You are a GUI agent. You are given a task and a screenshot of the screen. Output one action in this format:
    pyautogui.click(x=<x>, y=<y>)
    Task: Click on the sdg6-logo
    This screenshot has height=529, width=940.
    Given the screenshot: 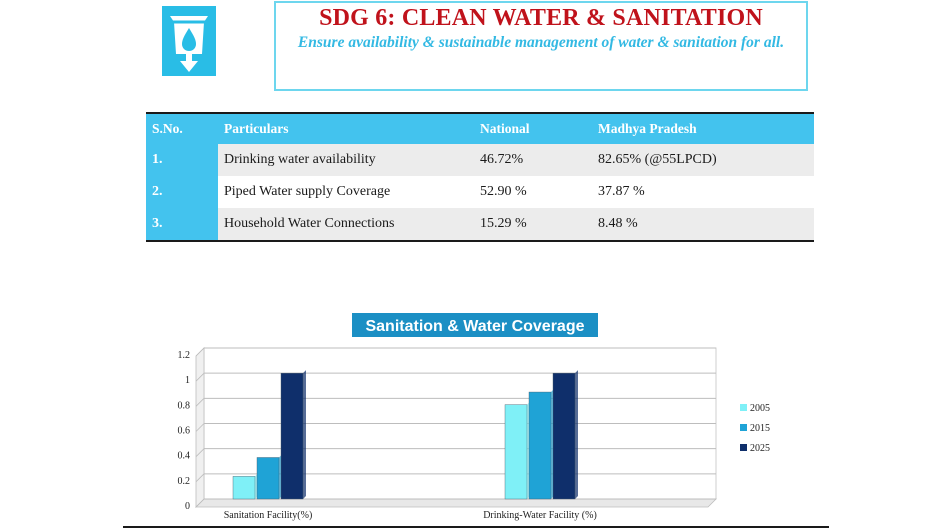 What is the action you would take?
    pyautogui.click(x=189, y=41)
    